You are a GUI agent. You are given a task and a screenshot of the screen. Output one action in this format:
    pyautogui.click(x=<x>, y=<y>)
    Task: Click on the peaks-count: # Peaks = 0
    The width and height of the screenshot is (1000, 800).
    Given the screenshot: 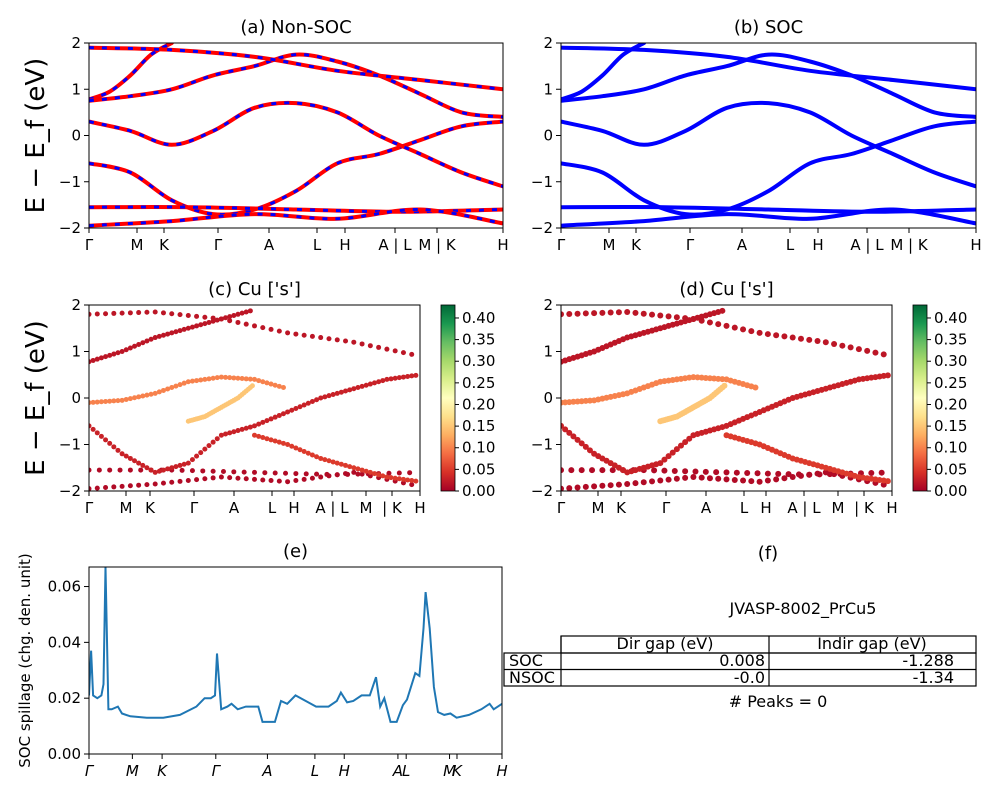 What is the action you would take?
    pyautogui.click(x=778, y=701)
    